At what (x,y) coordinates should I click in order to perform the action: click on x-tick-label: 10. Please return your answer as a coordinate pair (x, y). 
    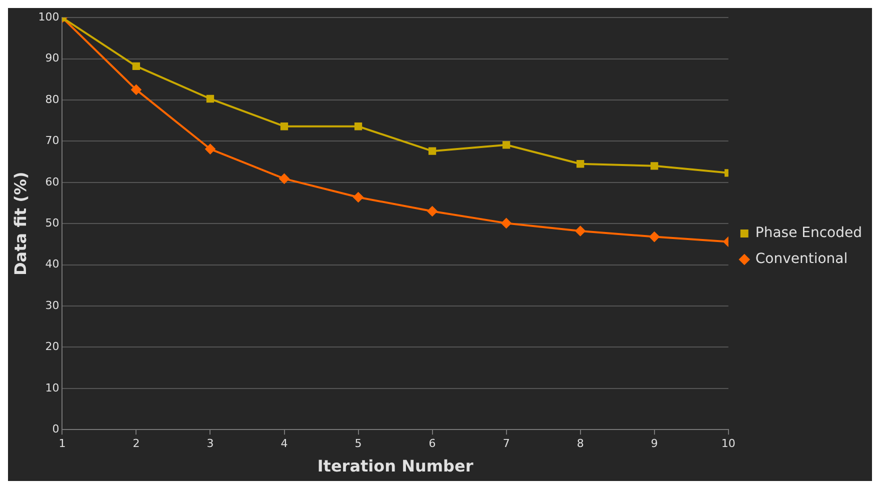
    Looking at the image, I should click on (728, 443).